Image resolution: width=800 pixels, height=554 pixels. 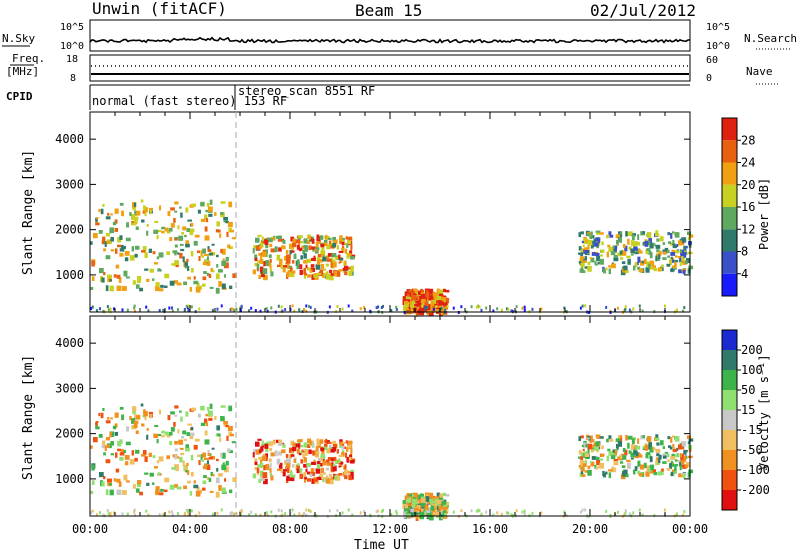 What do you see at coordinates (69, 230) in the screenshot?
I see `ytick-label-2000: 2000` at bounding box center [69, 230].